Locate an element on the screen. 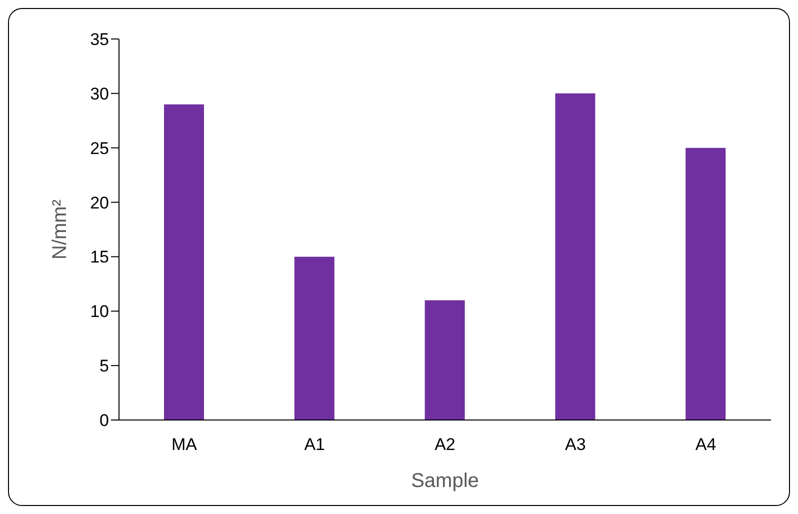 The width and height of the screenshot is (798, 514). y-tick-label: 5 is located at coordinates (104, 366).